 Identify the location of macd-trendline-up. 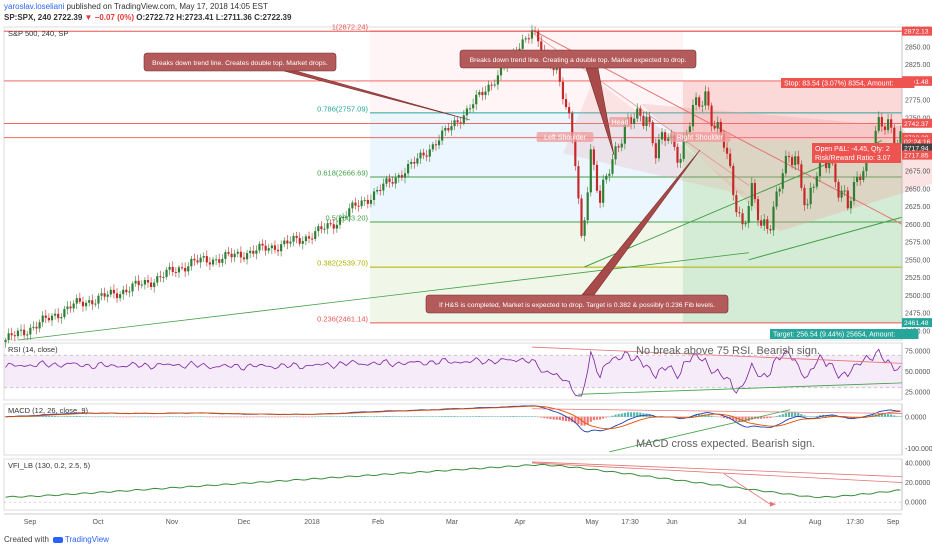
(700, 431).